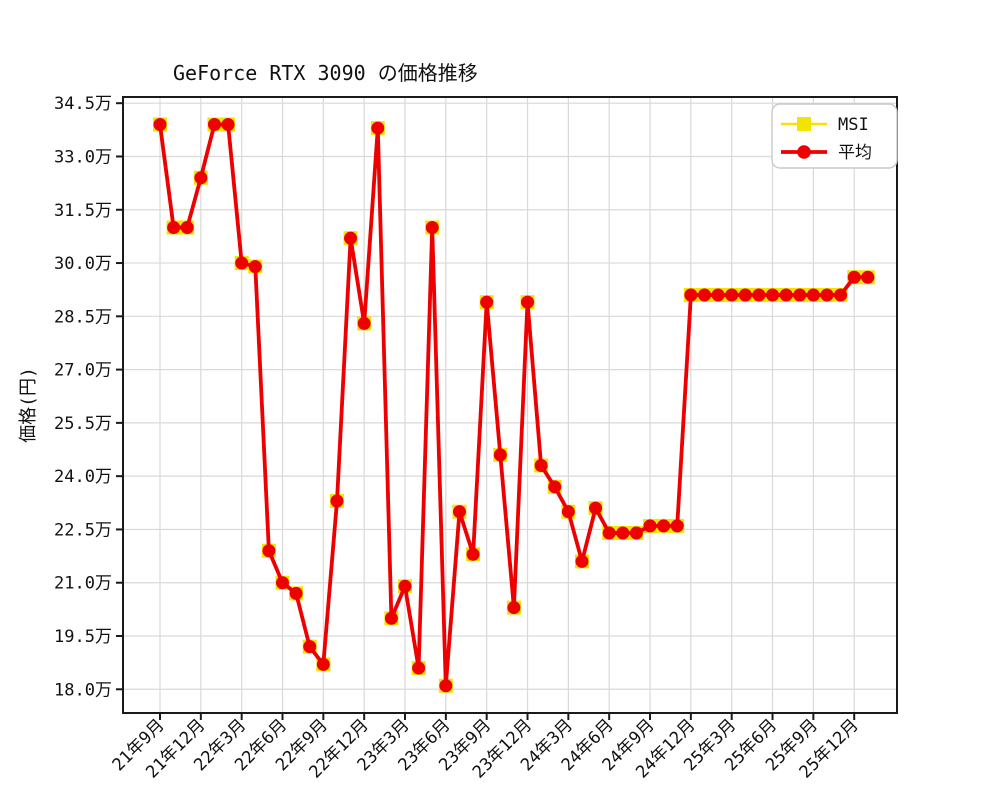 The height and width of the screenshot is (804, 1000). Describe the element at coordinates (83, 637) in the screenshot. I see `y-tick-label: 19.5万` at that location.